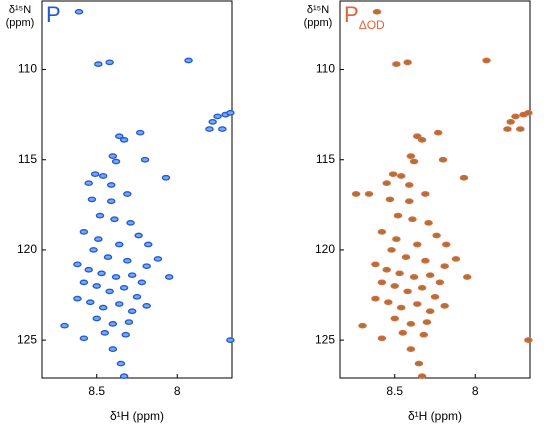 This screenshot has width=550, height=431. Describe the element at coordinates (27, 249) in the screenshot. I see `y-tick-label: 120` at that location.